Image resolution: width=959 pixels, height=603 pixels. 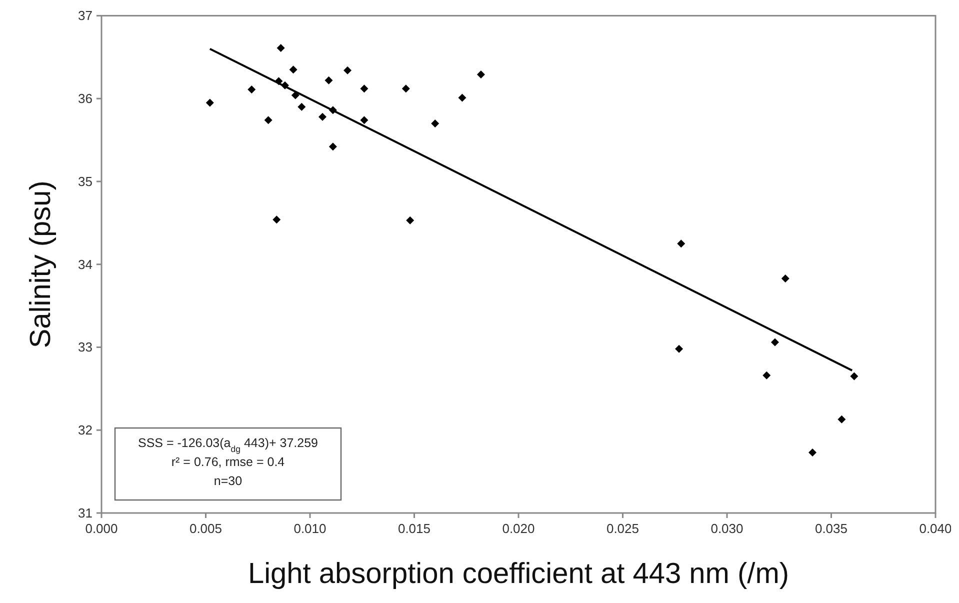 I want to click on y-tick-label: 31, so click(x=85, y=513).